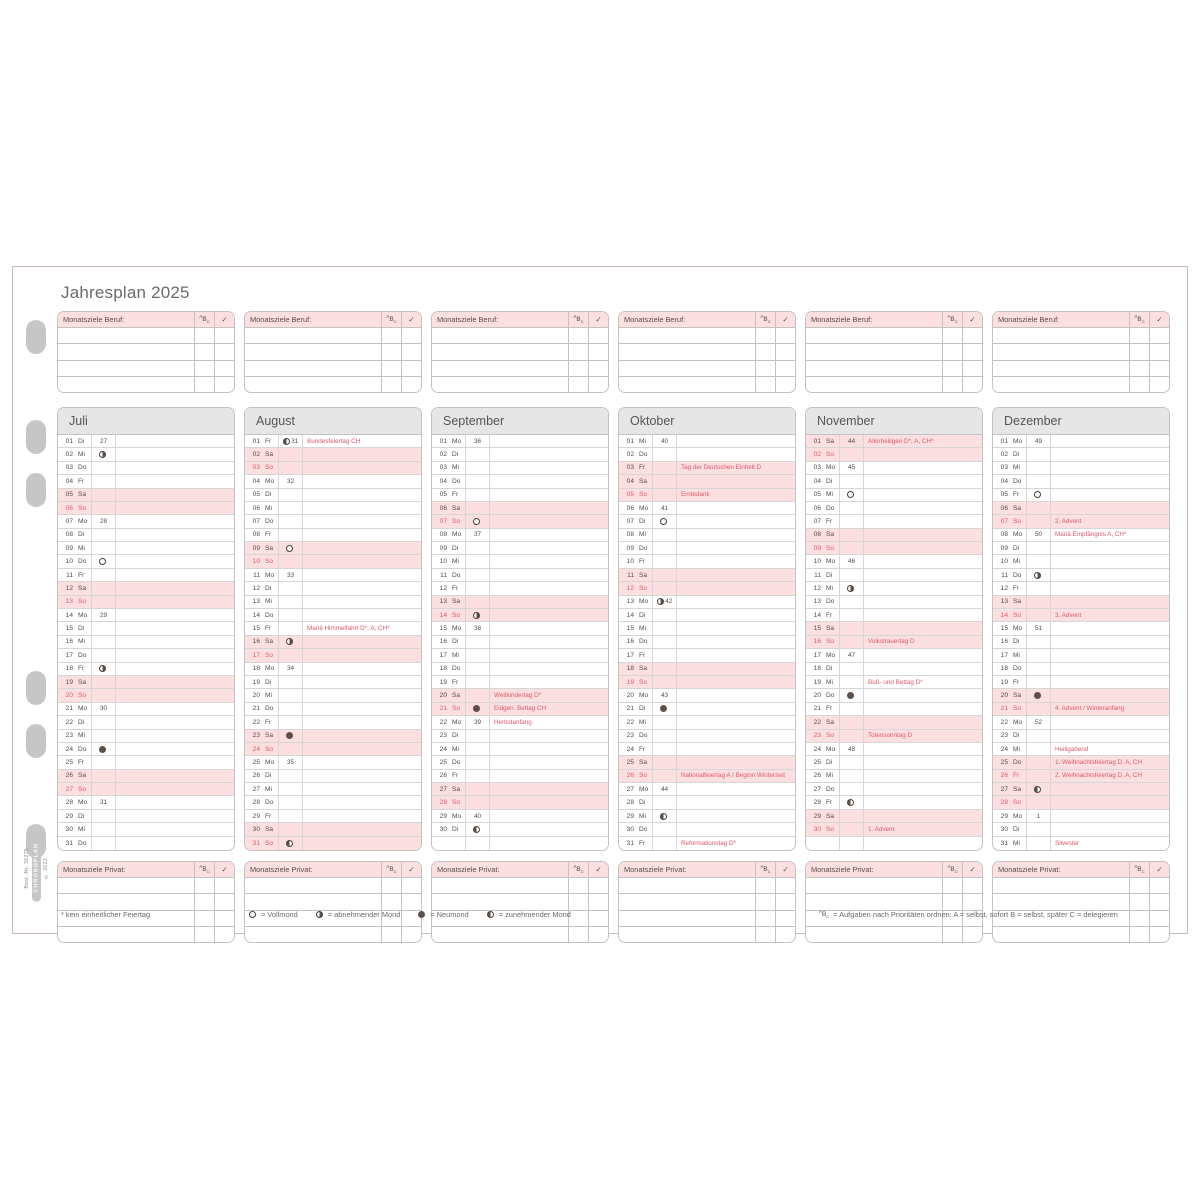  I want to click on day-note: Mariä Empfängnis A, CH*, so click(1091, 535).